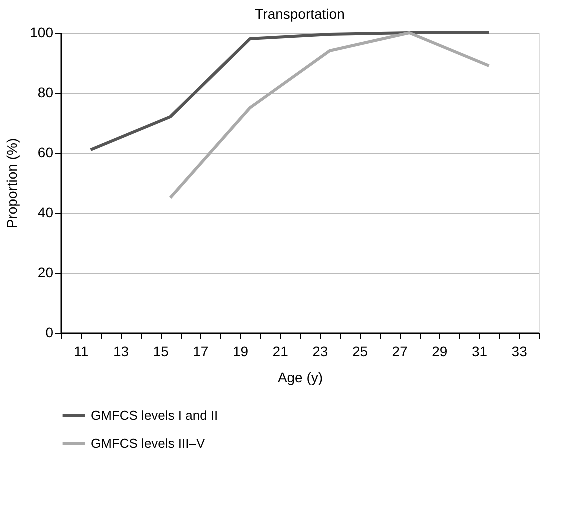 Image resolution: width=586 pixels, height=509 pixels. I want to click on x-tick-label: 15, so click(161, 352).